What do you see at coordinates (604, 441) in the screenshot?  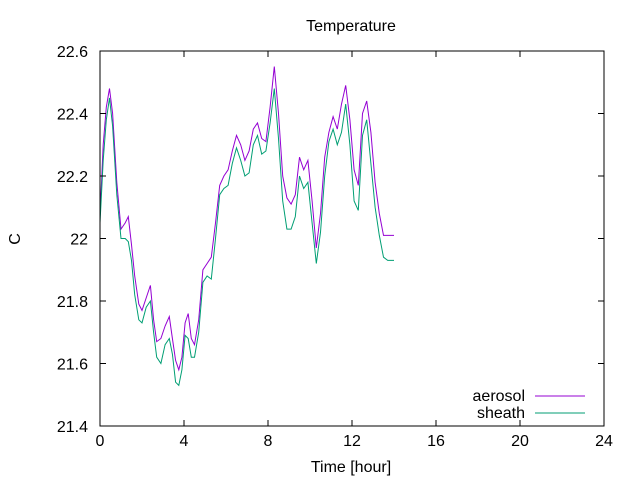 I see `x-tick-label: 24` at bounding box center [604, 441].